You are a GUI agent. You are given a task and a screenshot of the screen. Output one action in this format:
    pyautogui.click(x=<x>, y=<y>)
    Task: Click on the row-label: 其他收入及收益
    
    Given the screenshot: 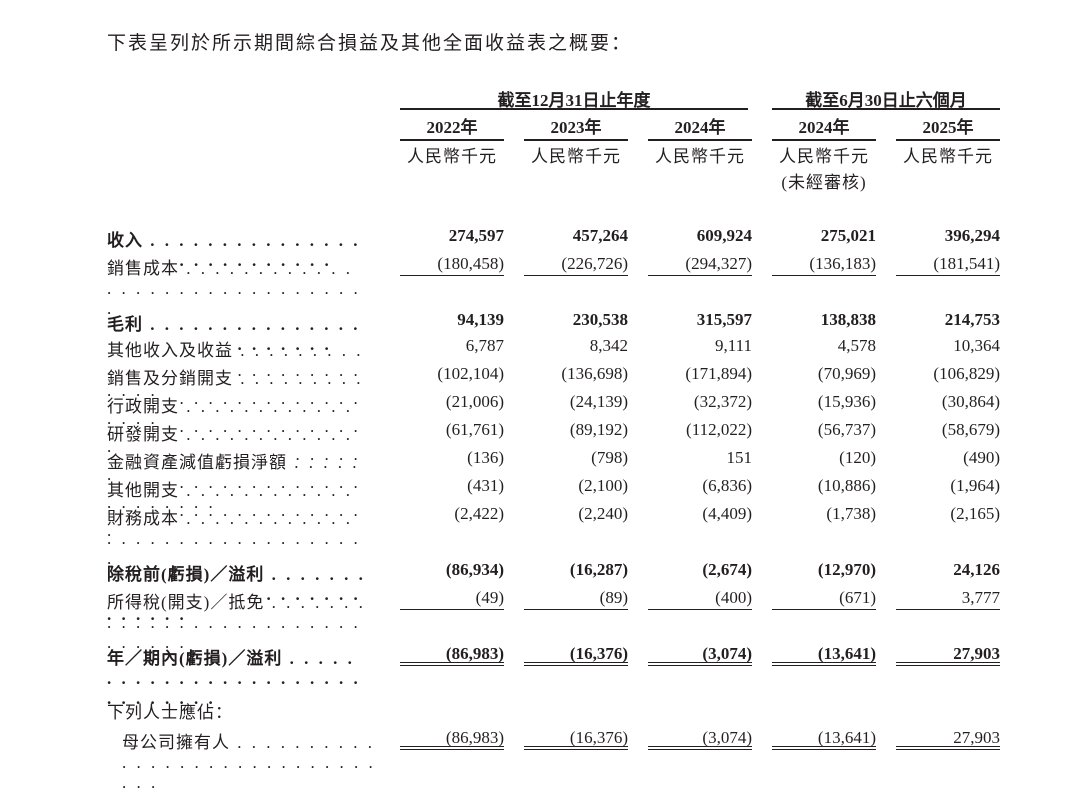 What is the action you would take?
    pyautogui.click(x=237, y=368)
    